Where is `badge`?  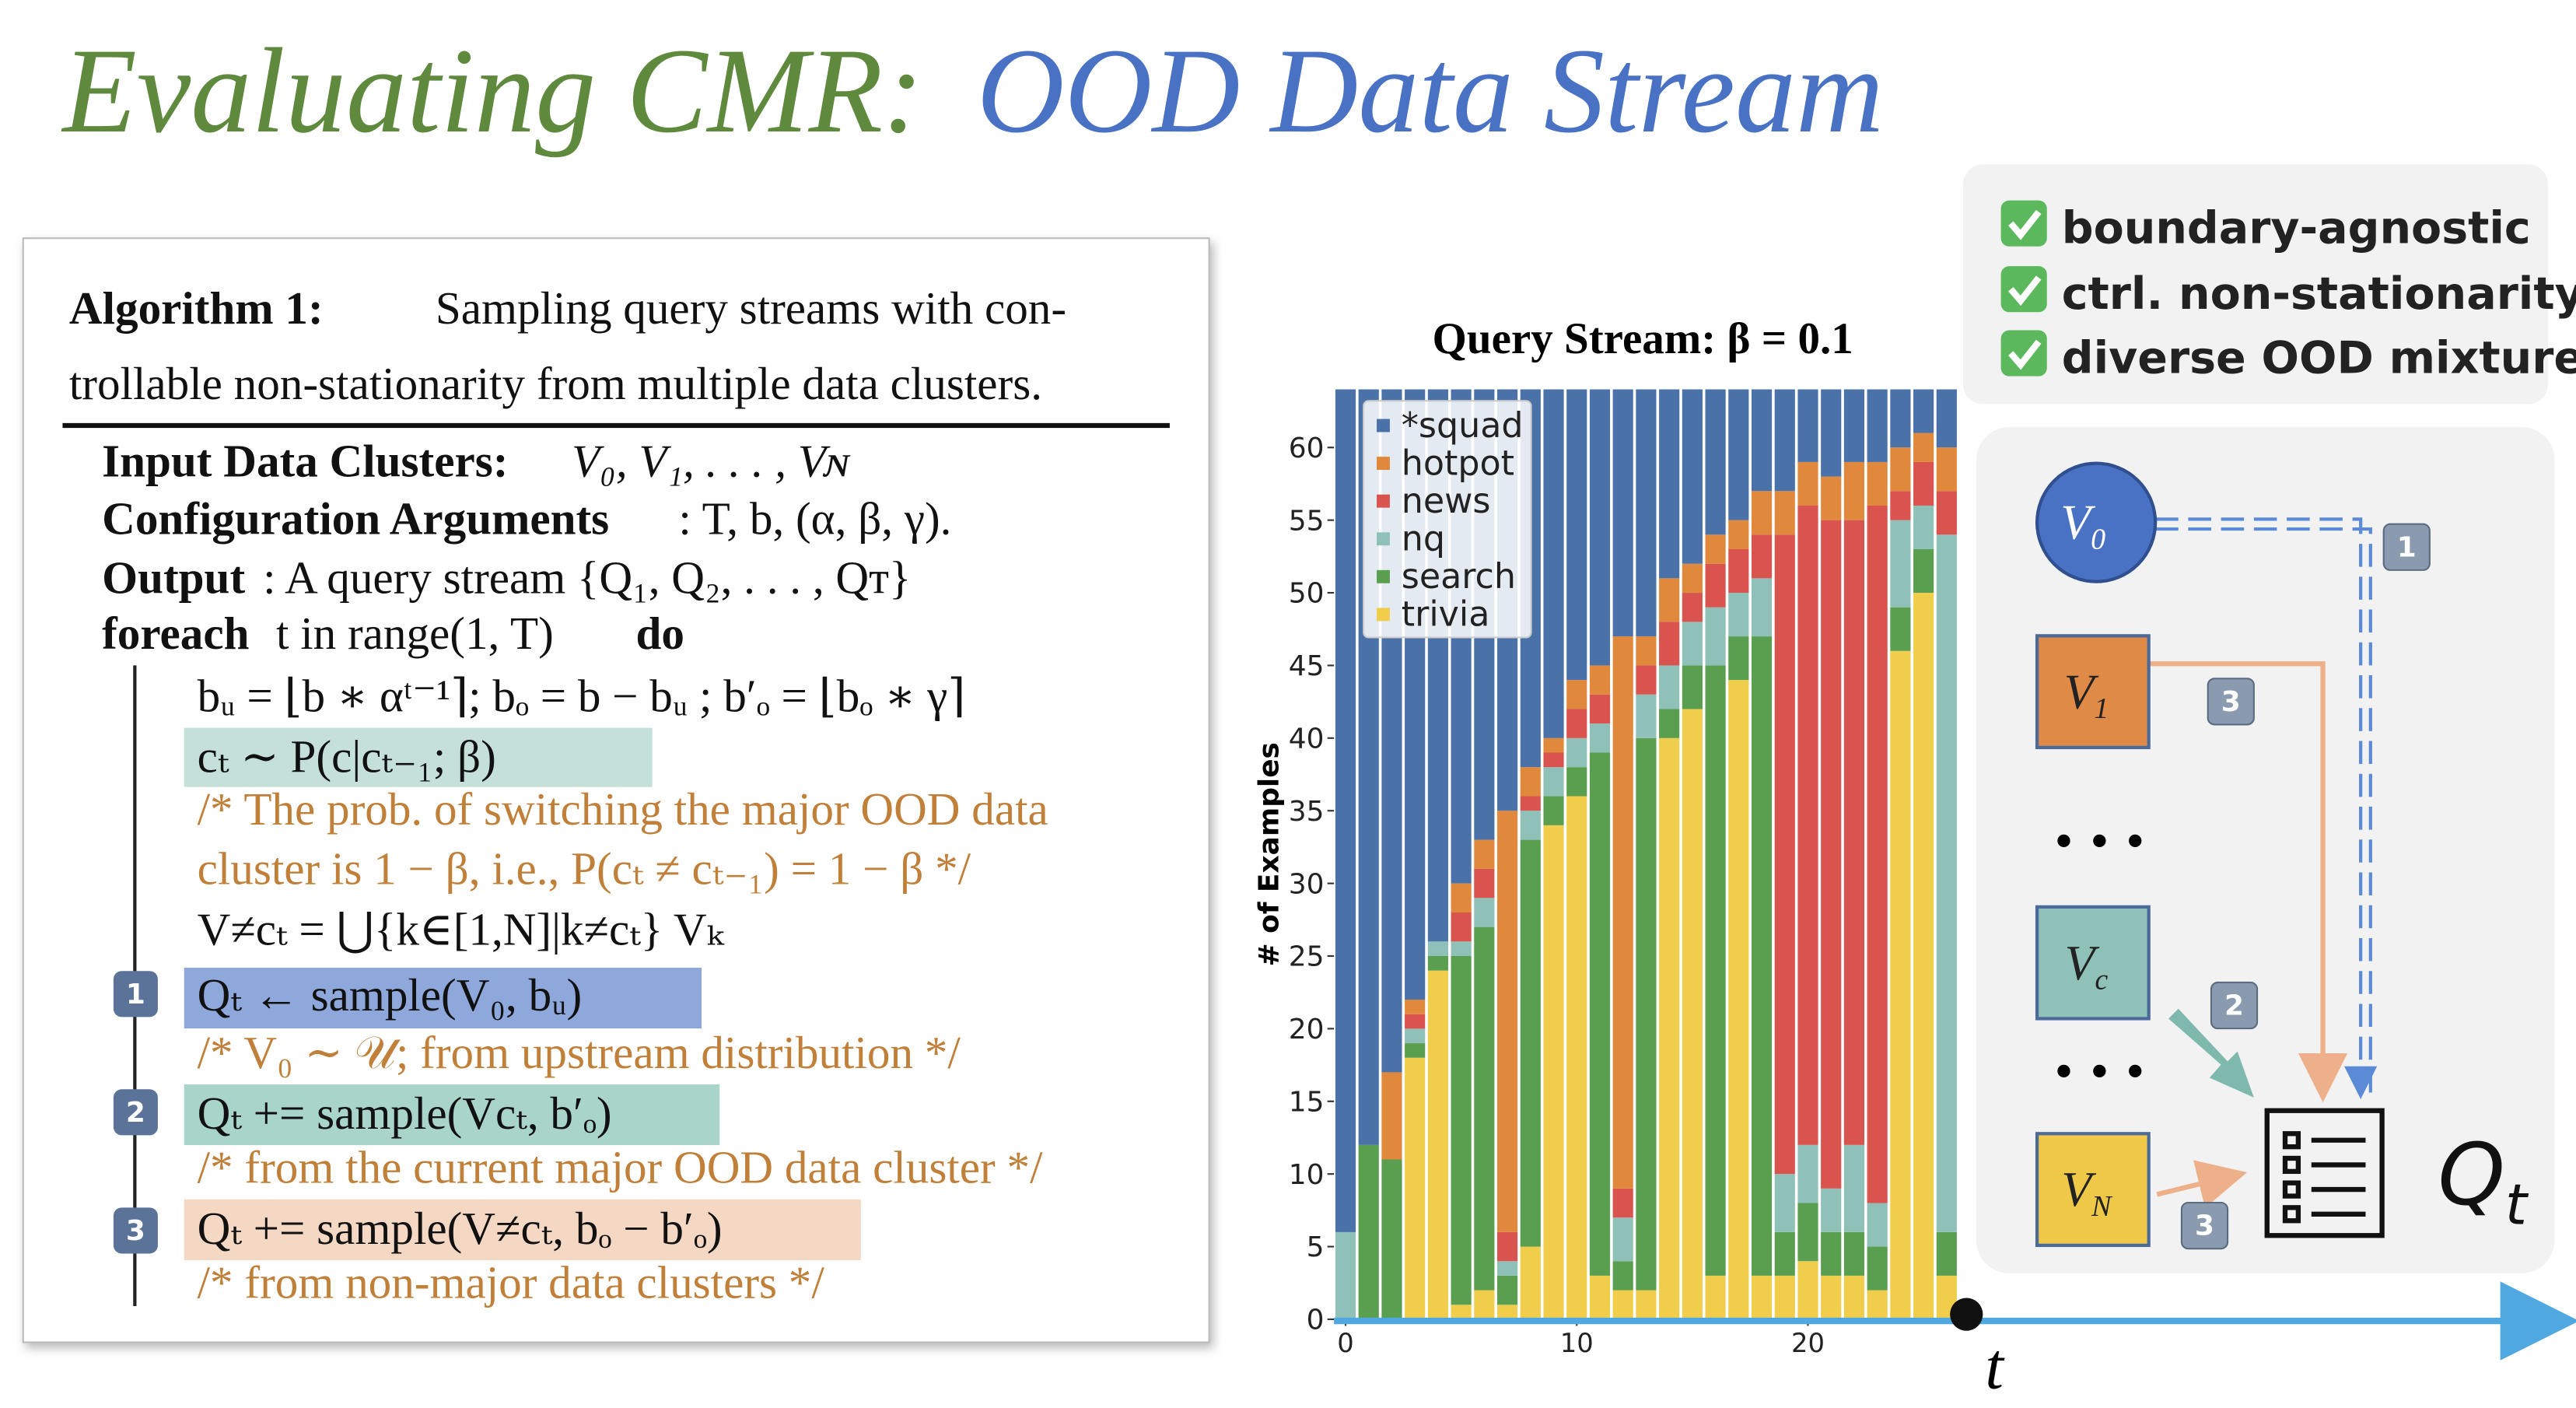
badge is located at coordinates (135, 994).